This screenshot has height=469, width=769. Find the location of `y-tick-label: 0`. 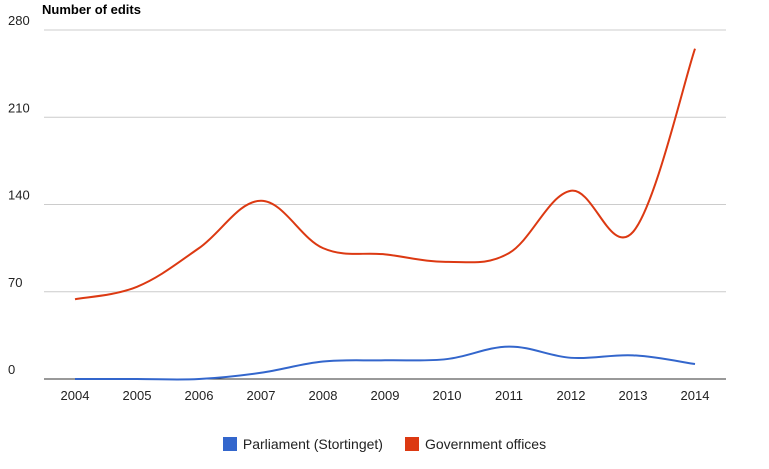

y-tick-label: 0 is located at coordinates (11, 369).